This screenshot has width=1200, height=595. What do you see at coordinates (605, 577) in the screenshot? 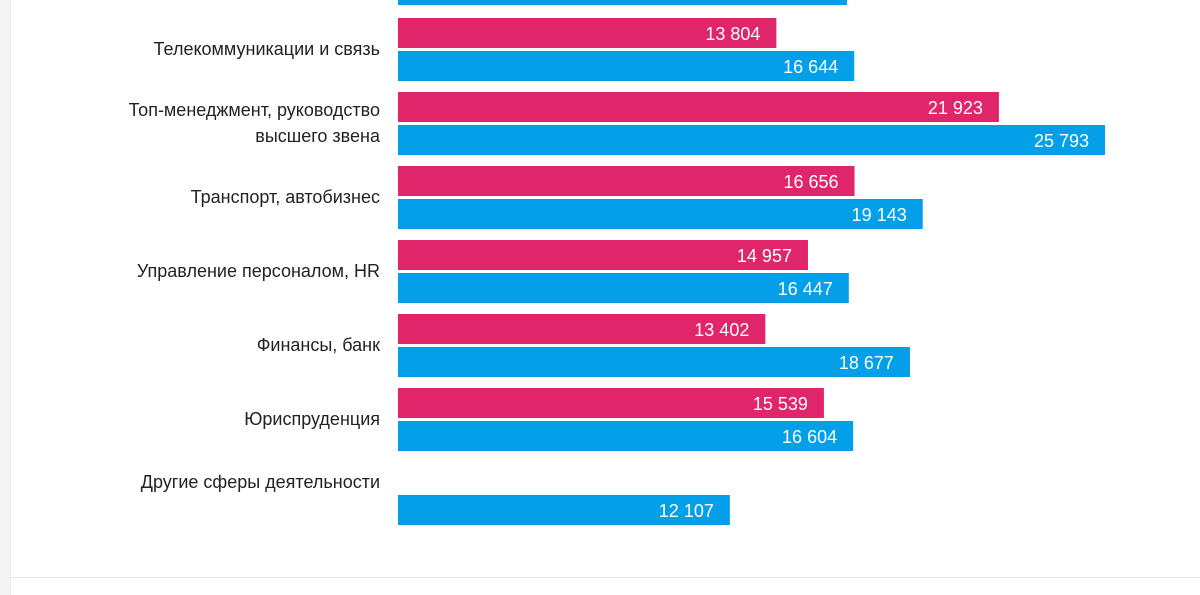
I see `bottom-divider` at bounding box center [605, 577].